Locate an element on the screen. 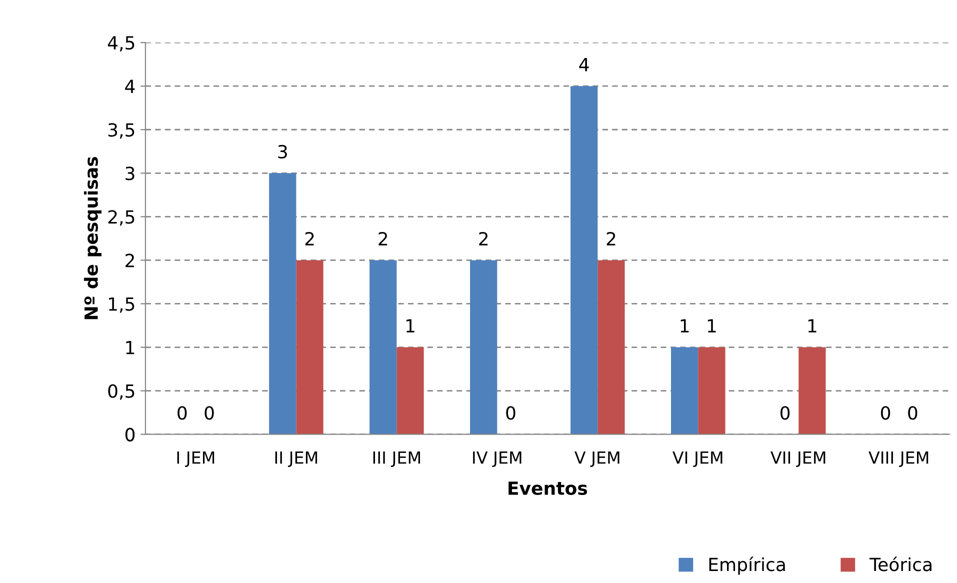 This screenshot has width=957, height=583. y-tick-label: 2 is located at coordinates (130, 261).